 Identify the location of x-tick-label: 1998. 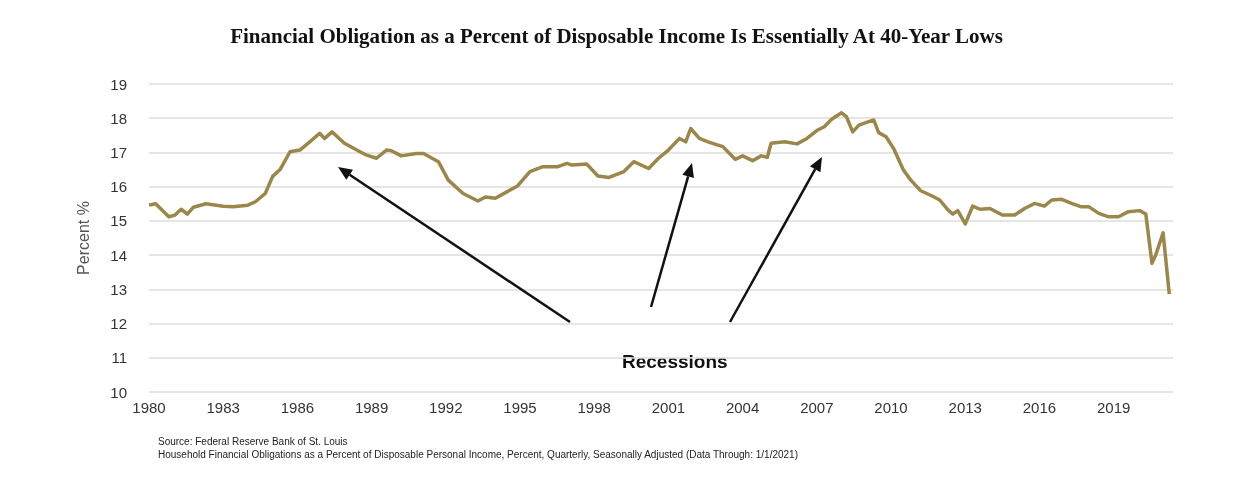
(594, 407).